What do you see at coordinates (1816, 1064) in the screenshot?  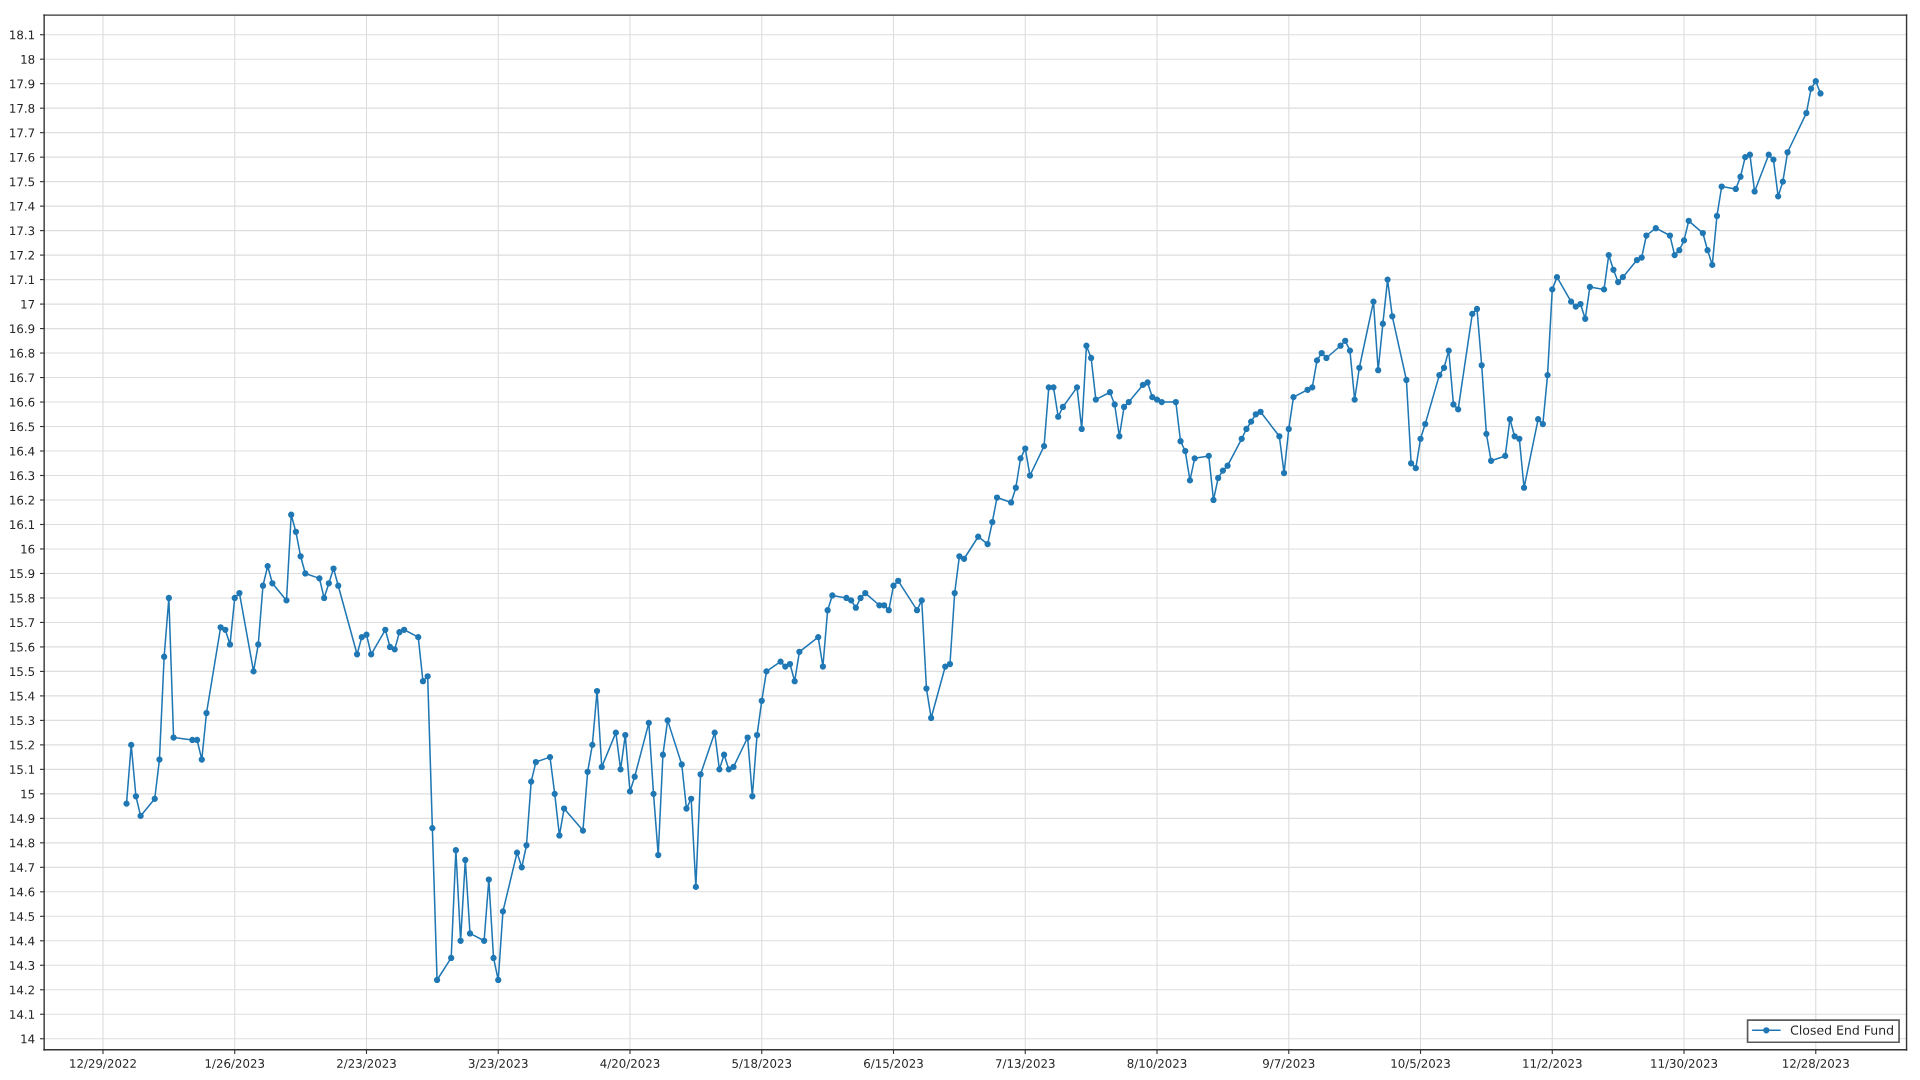 I see `x-tick-label: 12/28/2023` at bounding box center [1816, 1064].